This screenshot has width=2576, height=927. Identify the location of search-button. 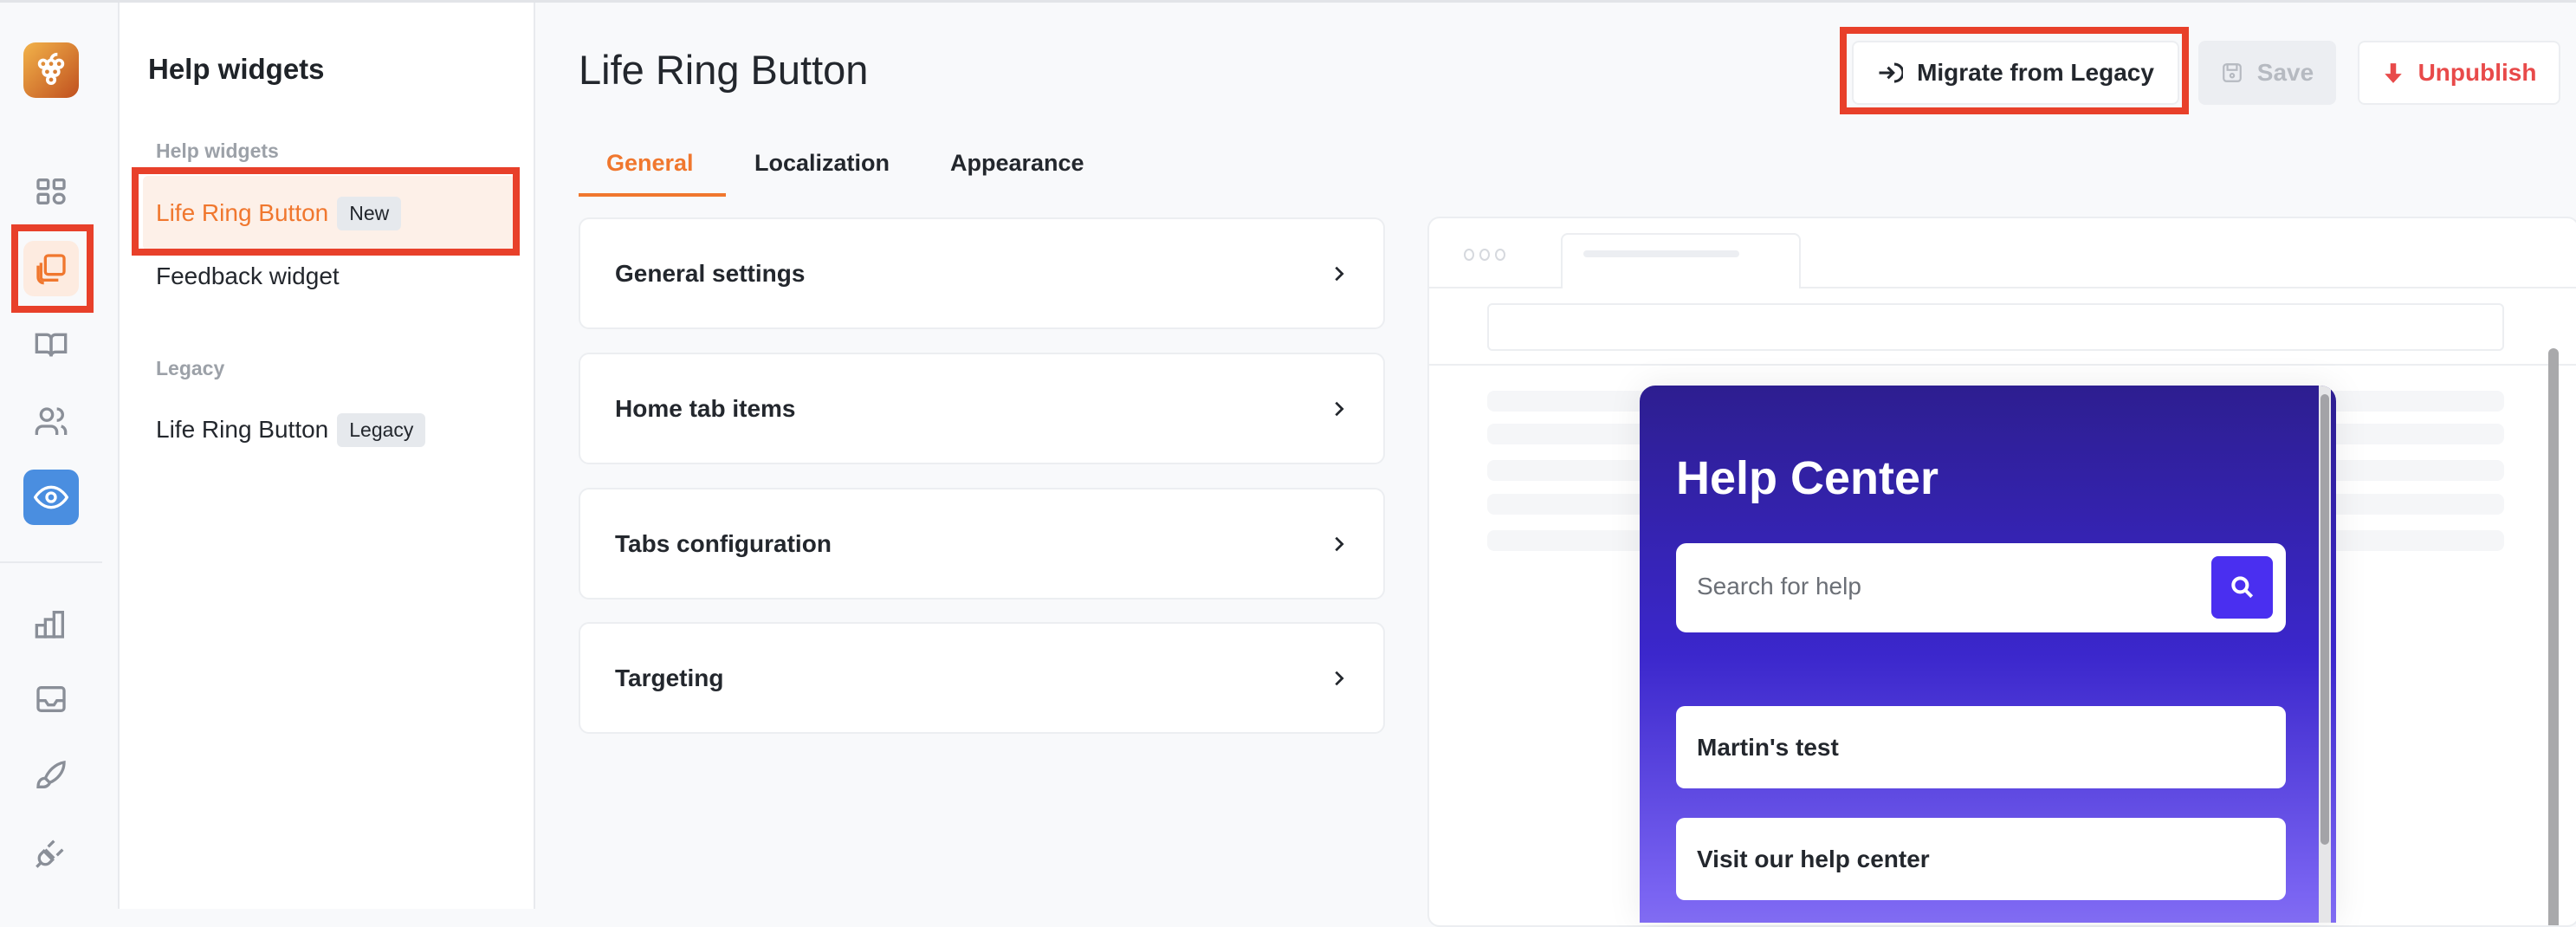
(2242, 587).